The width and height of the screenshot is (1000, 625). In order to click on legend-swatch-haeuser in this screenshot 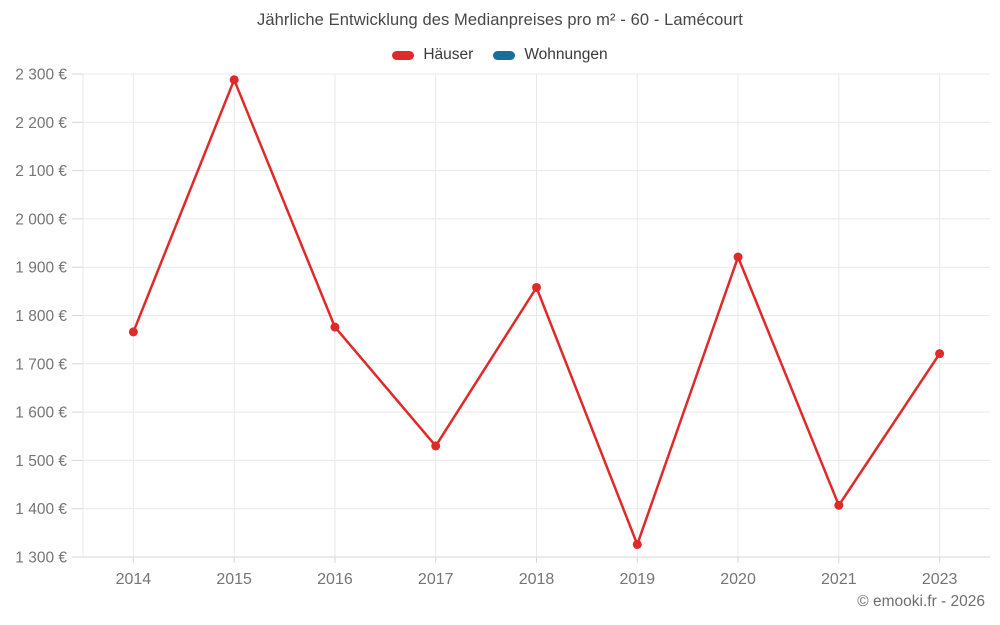, I will do `click(403, 55)`.